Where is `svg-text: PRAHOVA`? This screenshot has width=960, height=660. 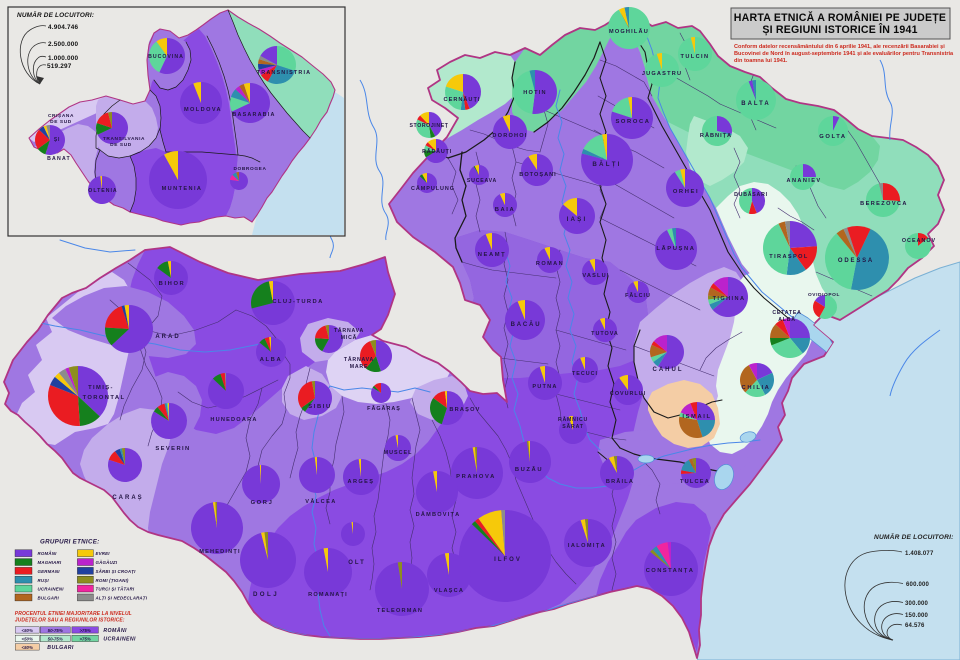 svg-text: PRAHOVA is located at coordinates (476, 477).